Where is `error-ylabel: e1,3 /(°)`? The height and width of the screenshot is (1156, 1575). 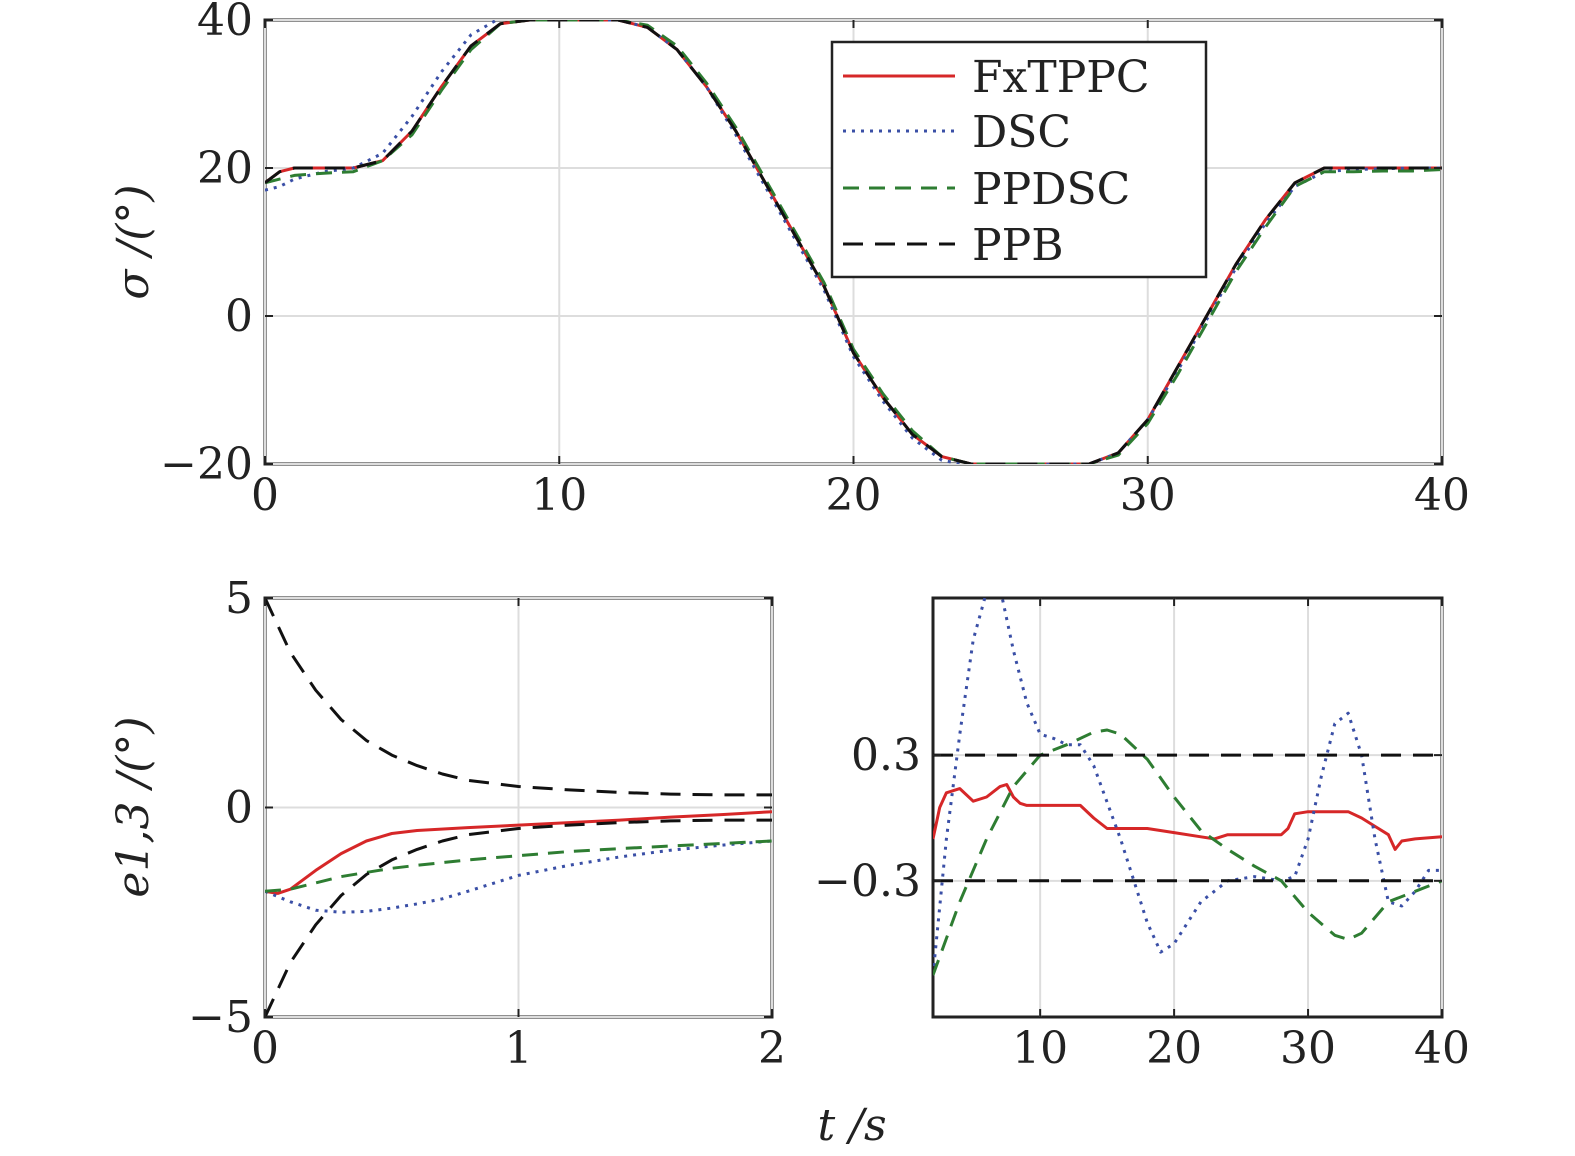 error-ylabel: e1,3 /(°) is located at coordinates (133, 806).